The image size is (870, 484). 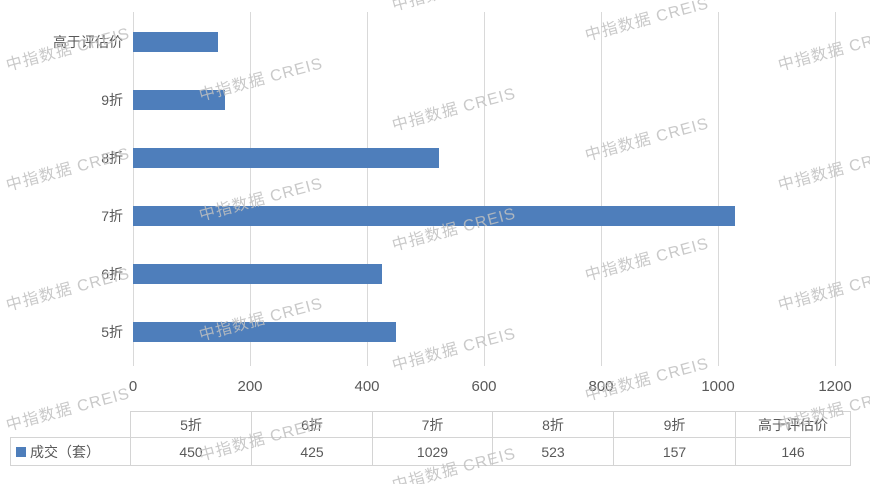 What do you see at coordinates (112, 100) in the screenshot?
I see `category-label: 9折` at bounding box center [112, 100].